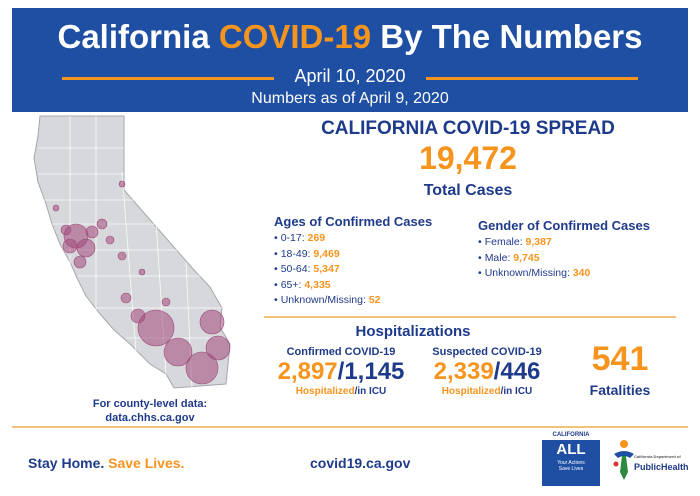 The width and height of the screenshot is (700, 496). I want to click on list-item: 50-64: 5,347, so click(327, 270).